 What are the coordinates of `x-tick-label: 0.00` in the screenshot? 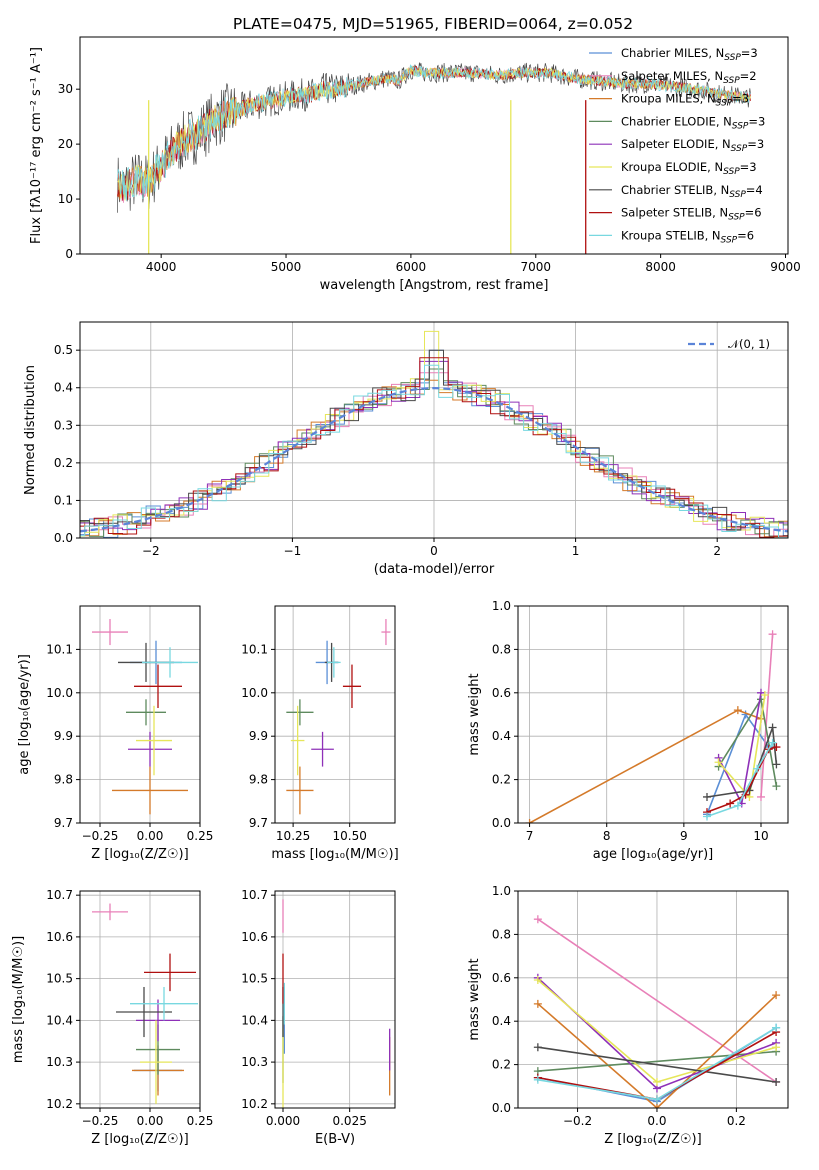 It's located at (150, 1121).